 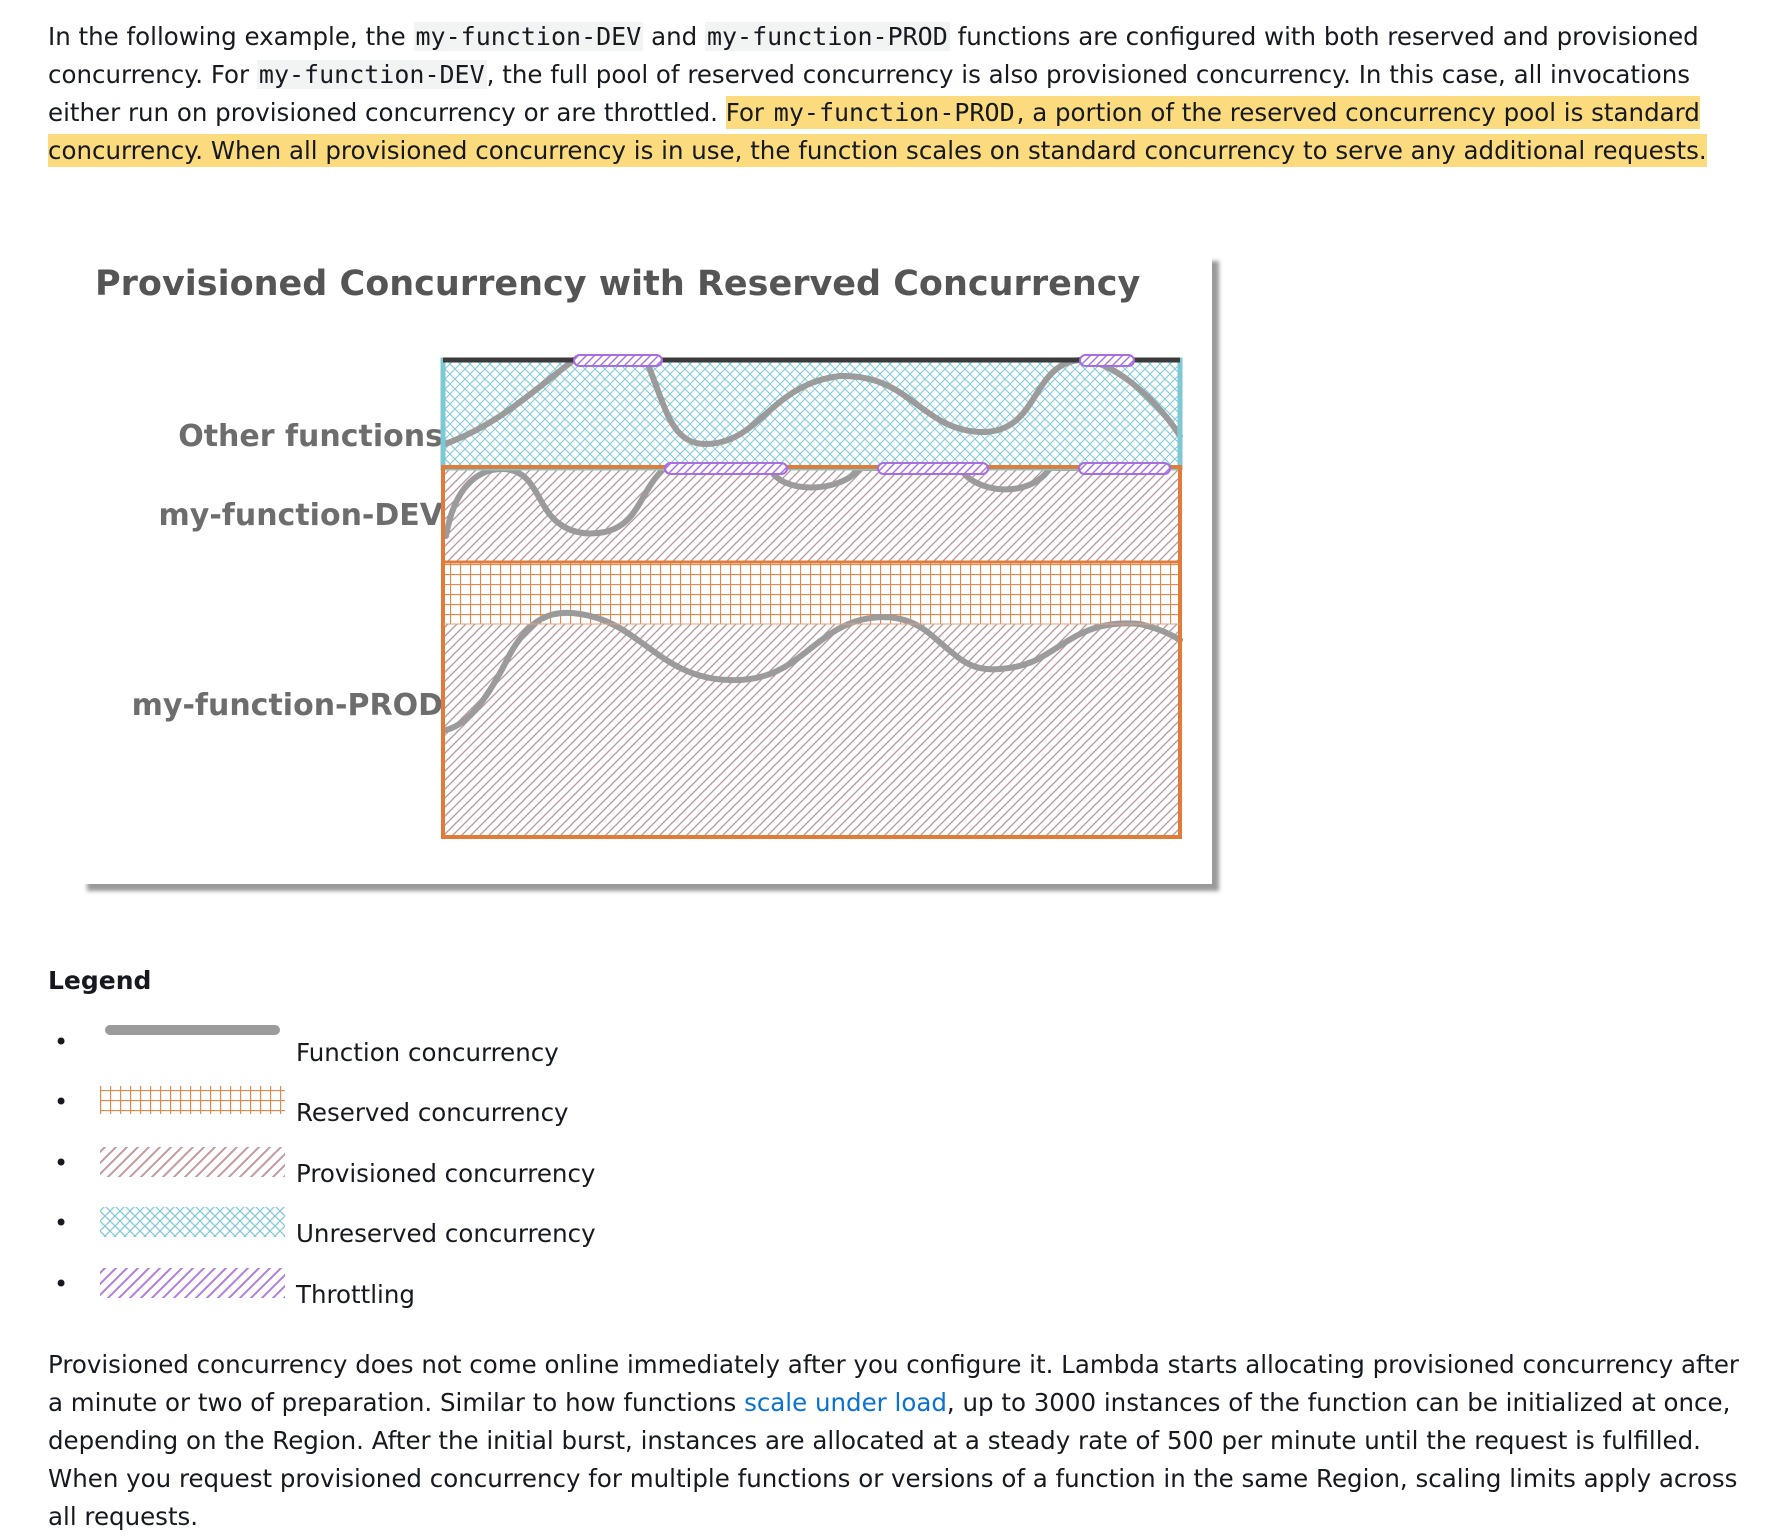 I want to click on legend-label: Reserved concurrency, so click(x=432, y=1112).